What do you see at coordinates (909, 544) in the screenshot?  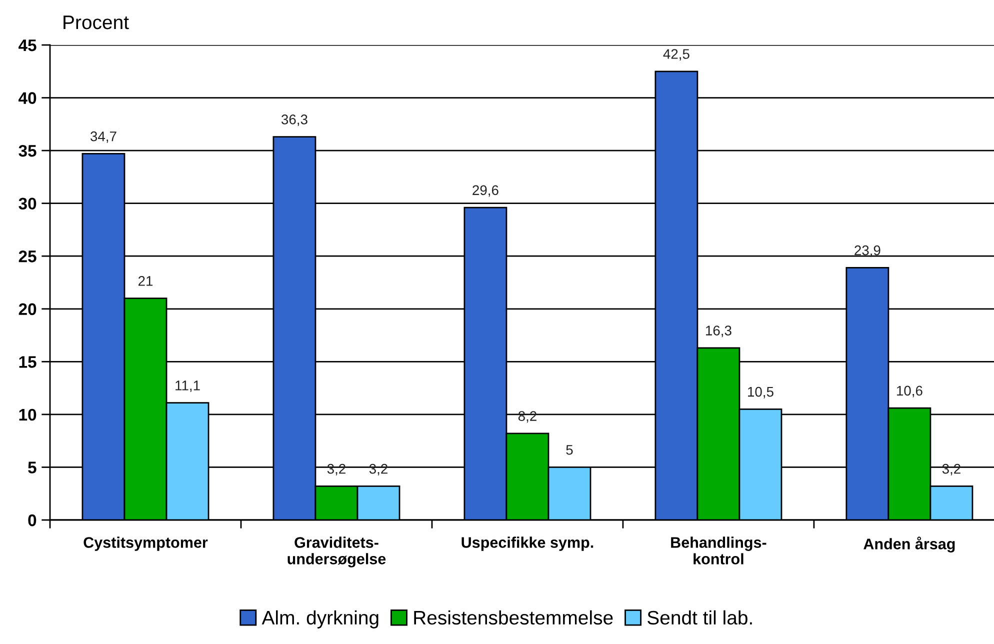 I see `x-tick-label: Anden årsag` at bounding box center [909, 544].